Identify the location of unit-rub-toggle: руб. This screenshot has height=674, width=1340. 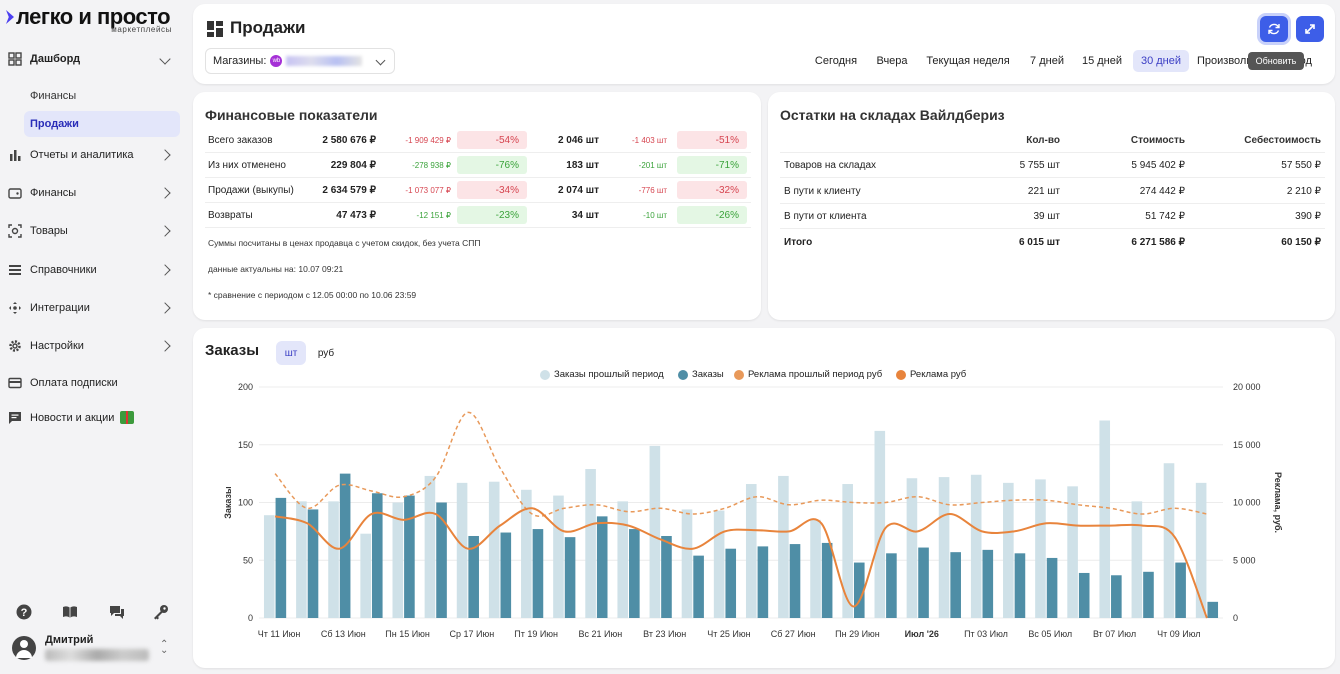
(326, 353).